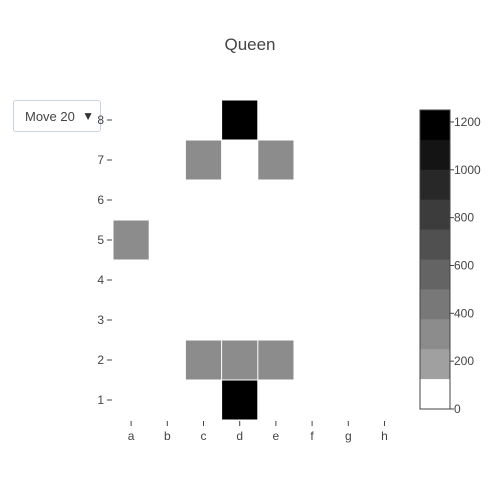  What do you see at coordinates (131, 240) in the screenshot?
I see `heatmap-cell-a5` at bounding box center [131, 240].